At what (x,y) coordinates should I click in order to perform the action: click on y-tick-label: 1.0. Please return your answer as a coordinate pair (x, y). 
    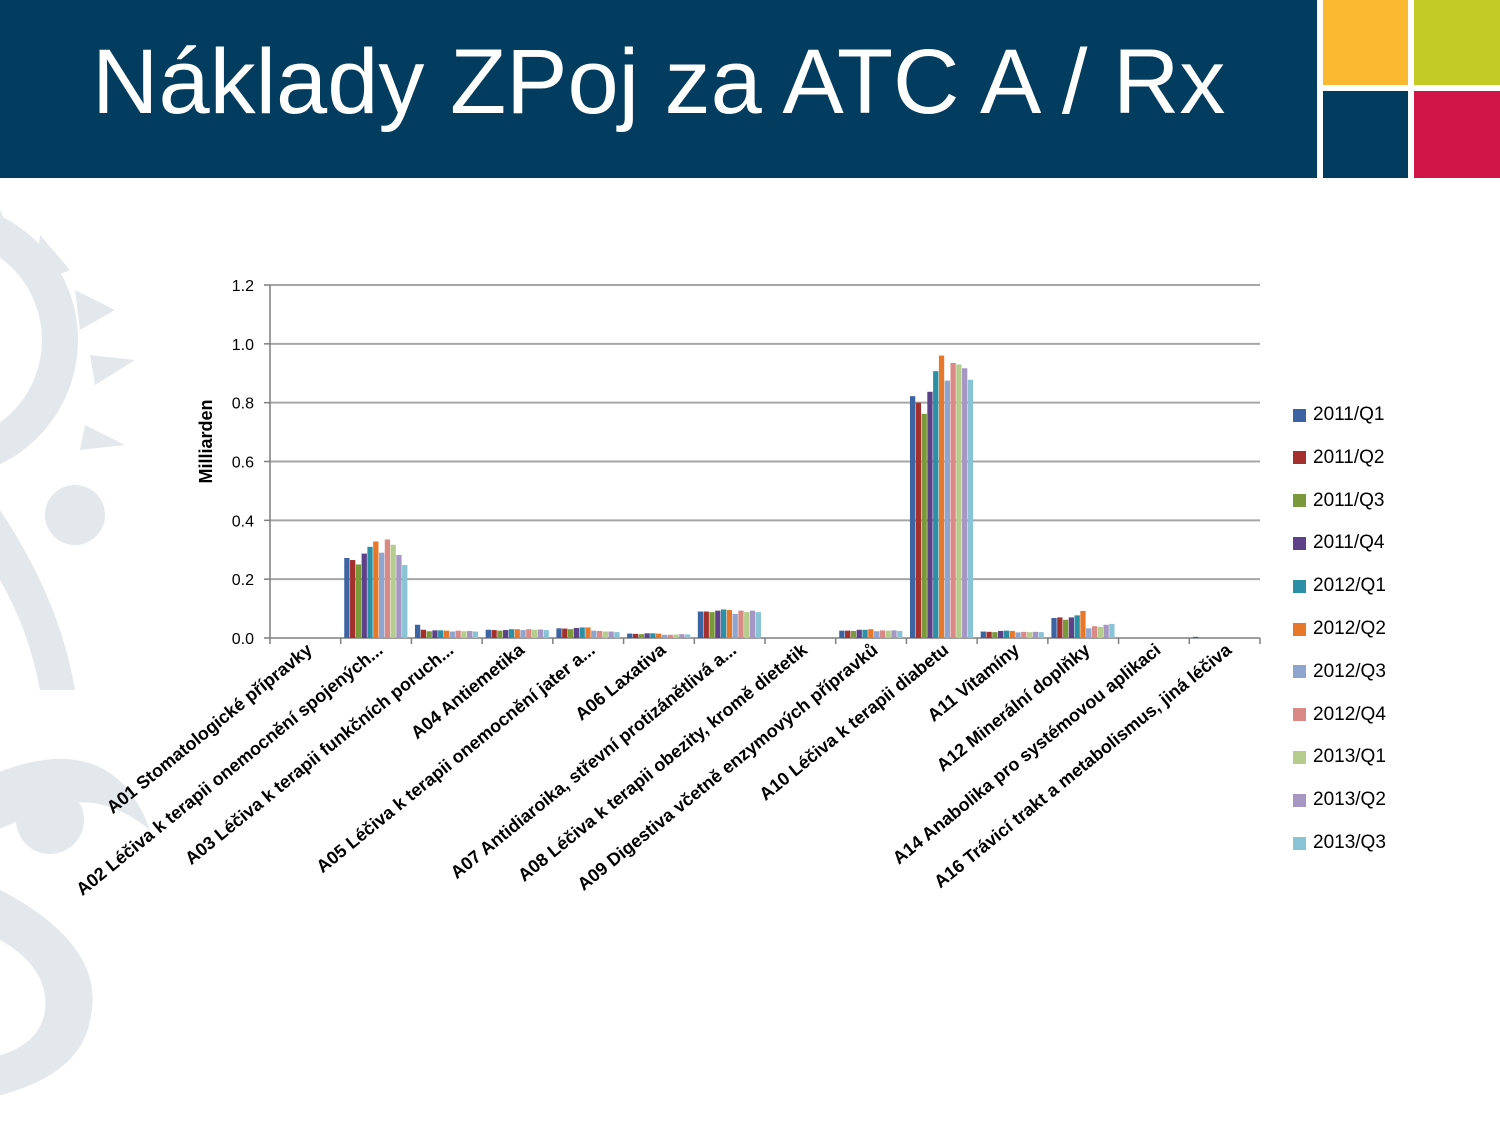
    Looking at the image, I should click on (243, 345).